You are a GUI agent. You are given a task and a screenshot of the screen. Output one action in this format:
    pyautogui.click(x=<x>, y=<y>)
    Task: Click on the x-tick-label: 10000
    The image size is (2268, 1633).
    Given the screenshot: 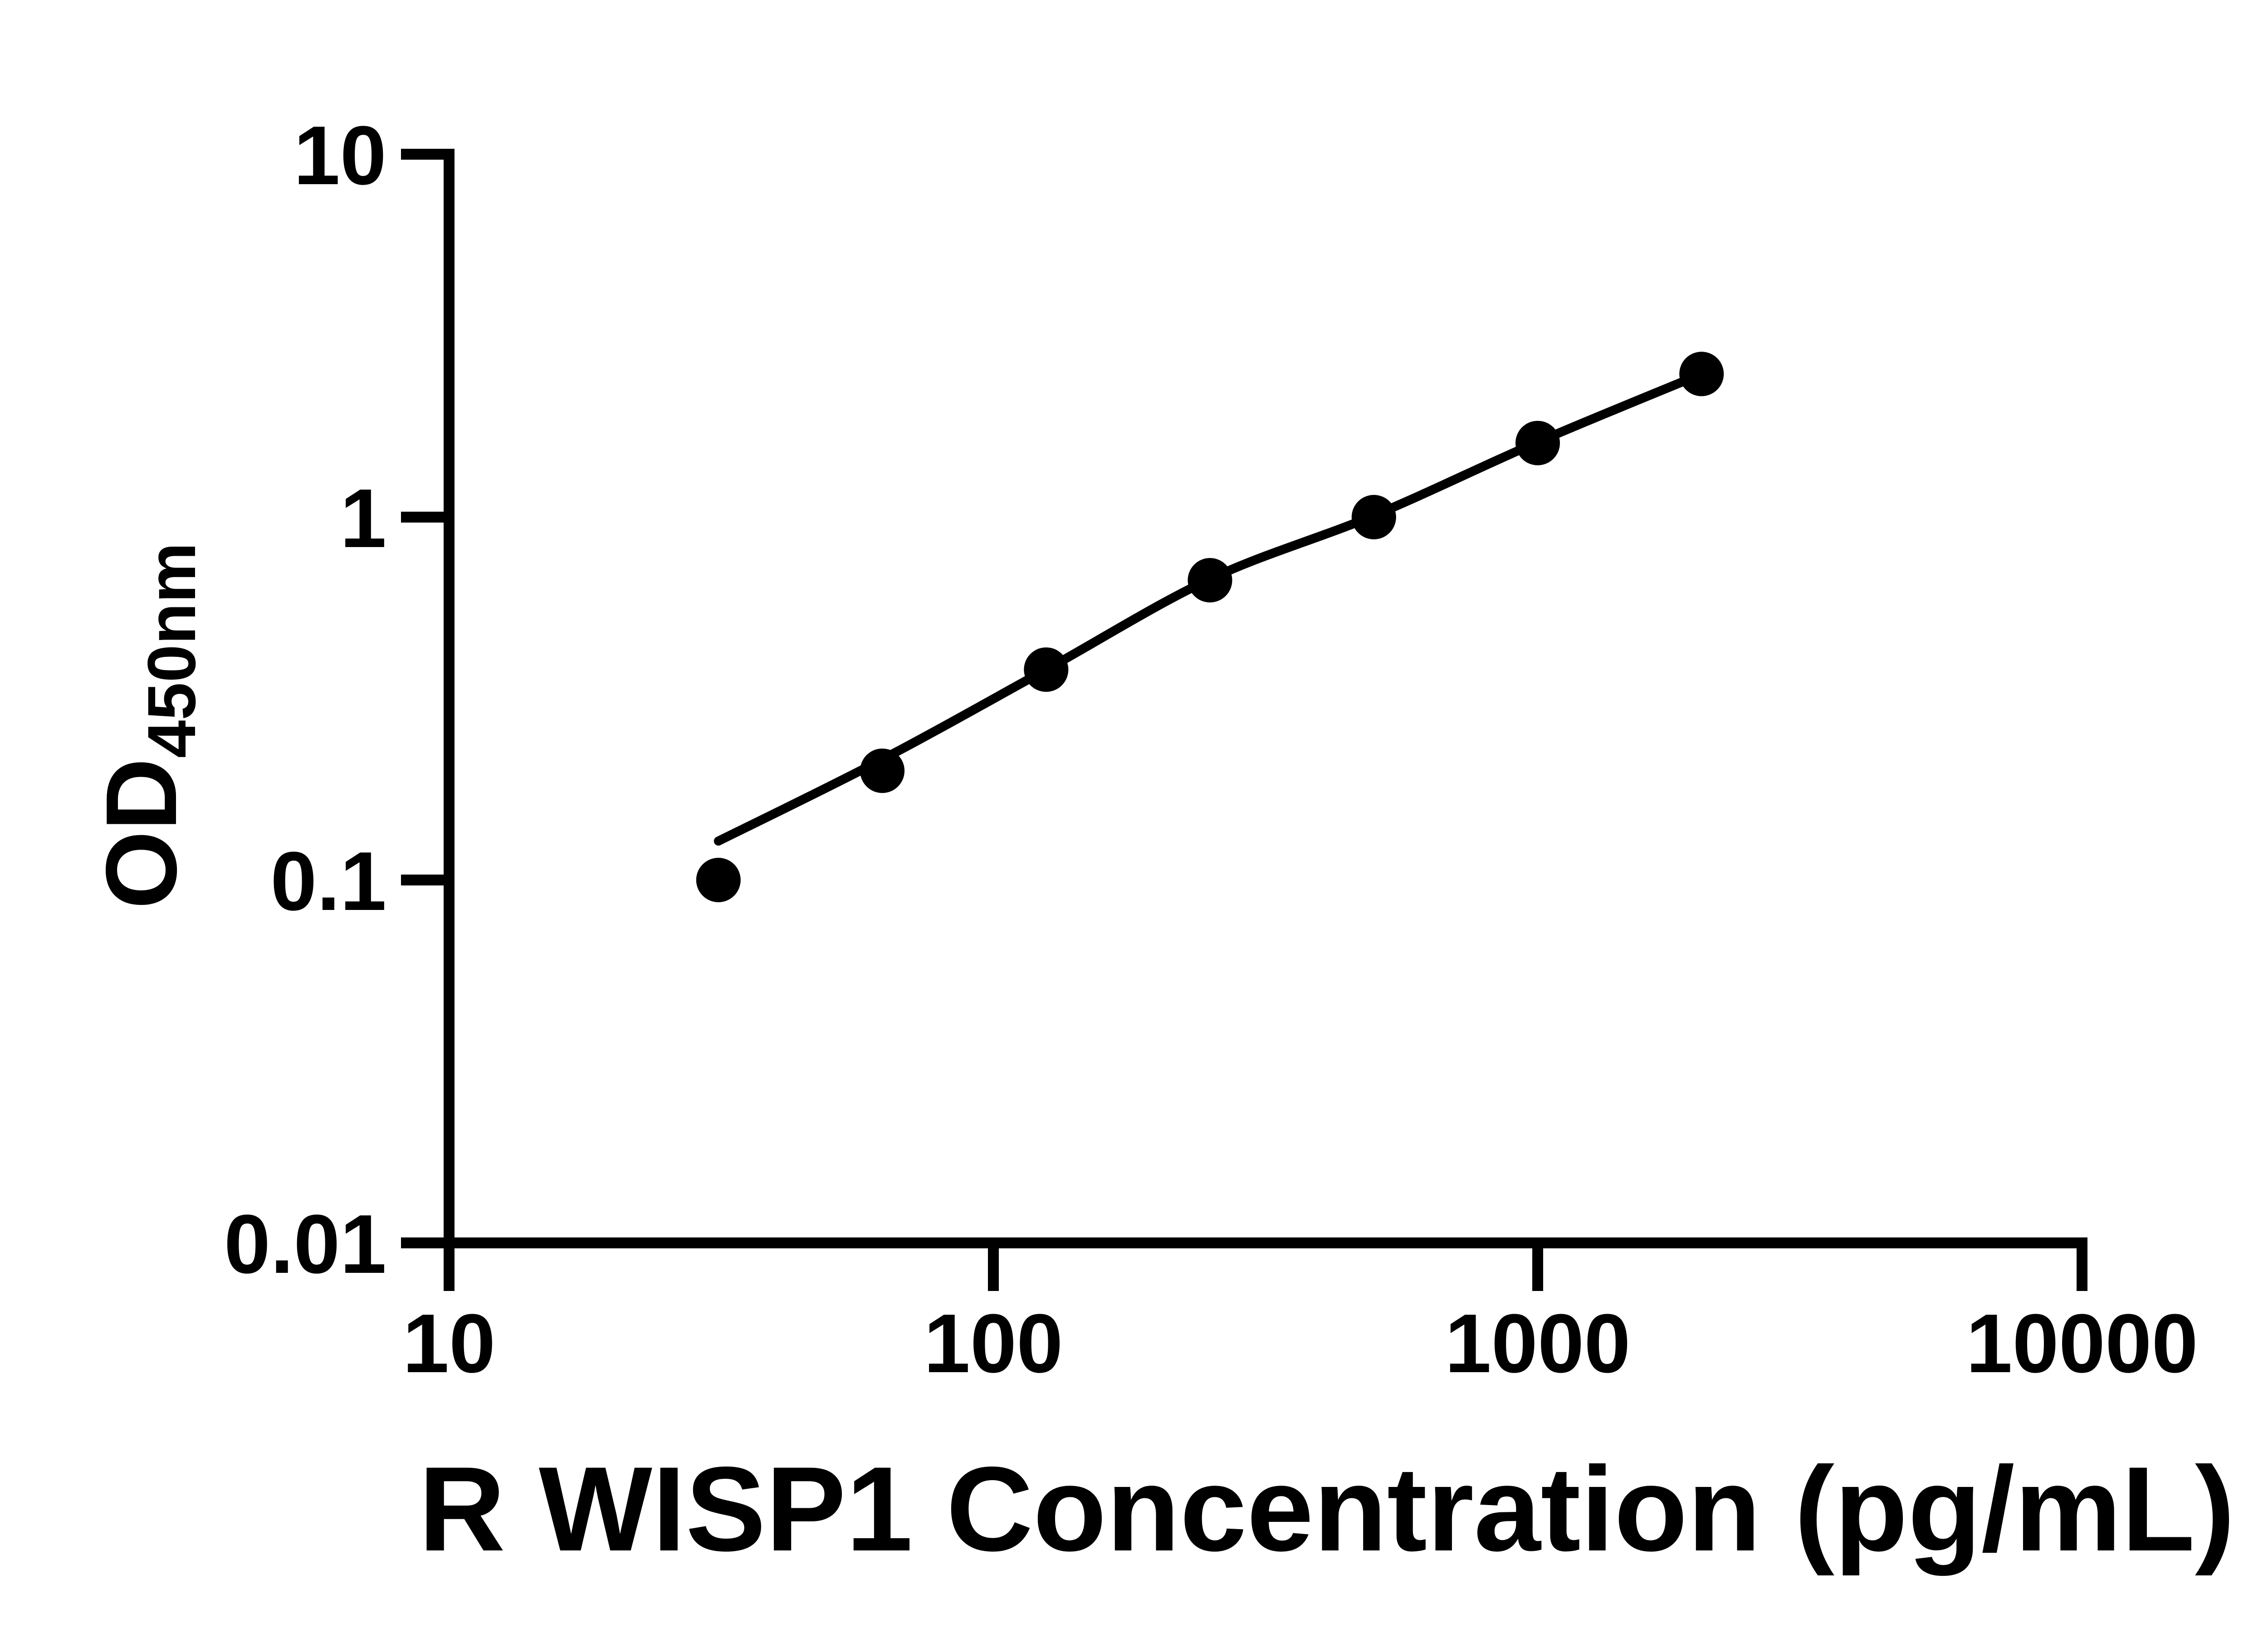 What is the action you would take?
    pyautogui.click(x=2082, y=1343)
    